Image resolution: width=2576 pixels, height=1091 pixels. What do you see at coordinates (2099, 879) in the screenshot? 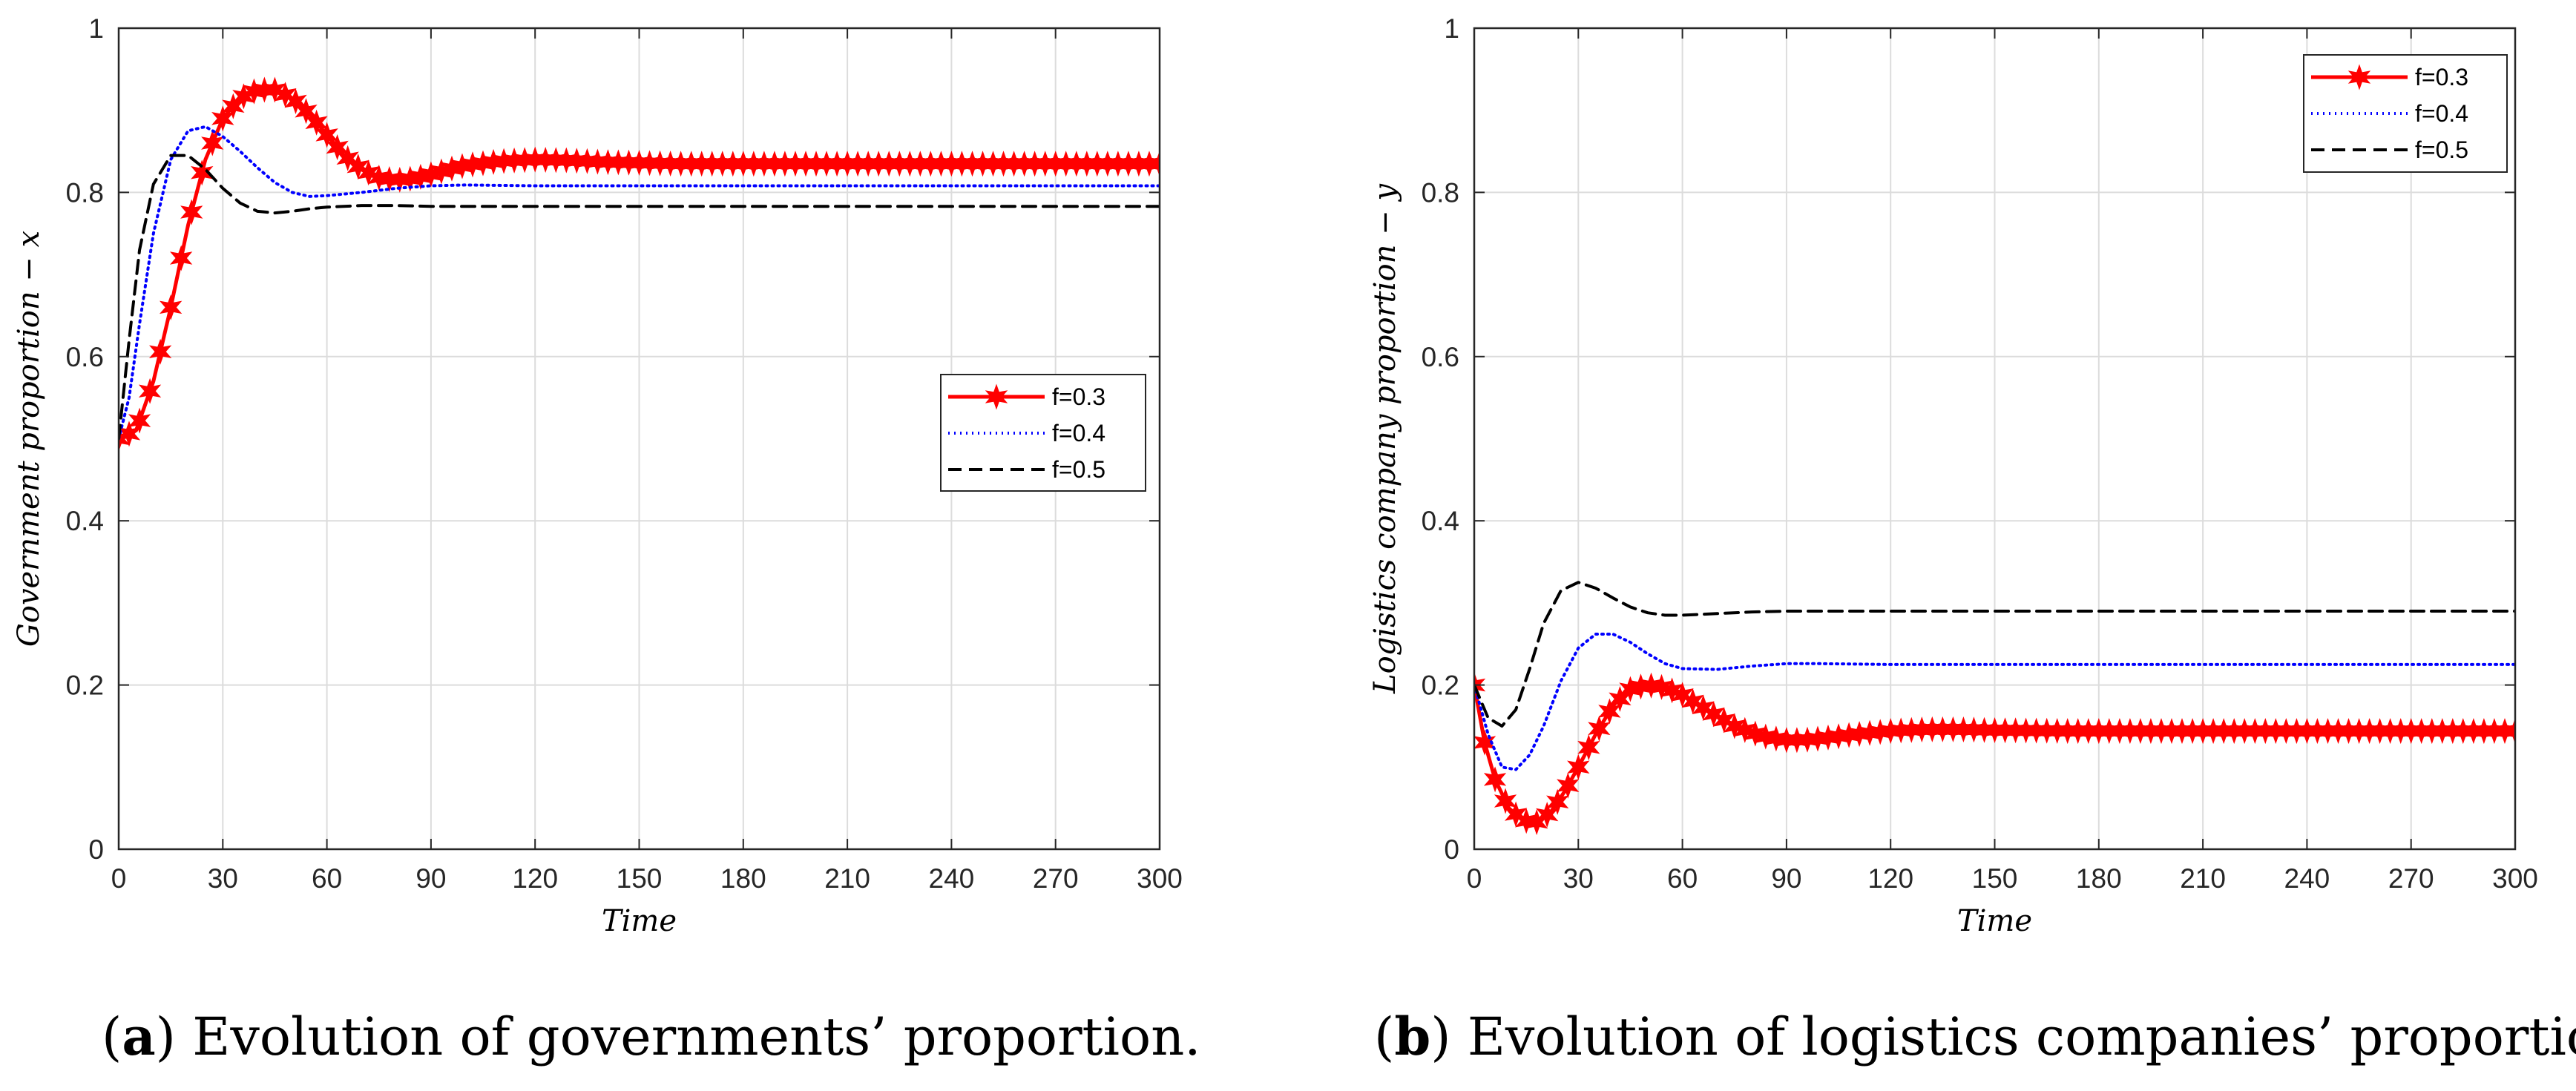
I see `x-tick-label-b: 180` at bounding box center [2099, 879].